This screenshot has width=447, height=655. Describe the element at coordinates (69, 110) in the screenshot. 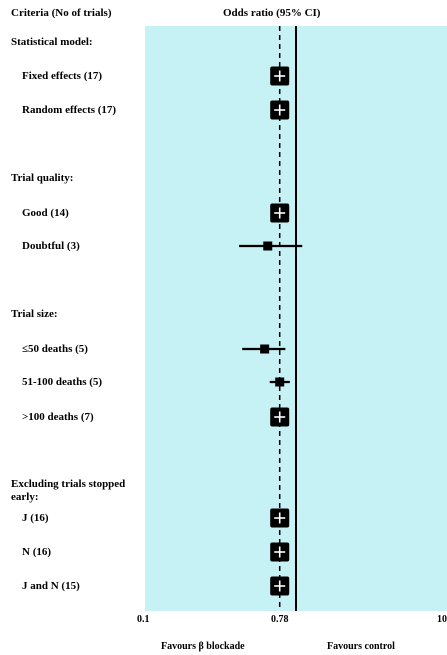

I see `row-label-random-effects: Random effects (17)` at that location.